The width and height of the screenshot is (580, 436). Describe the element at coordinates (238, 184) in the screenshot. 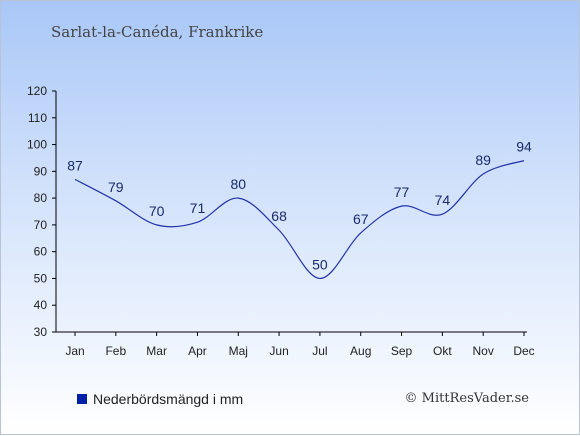

I see `data-label: 80` at that location.